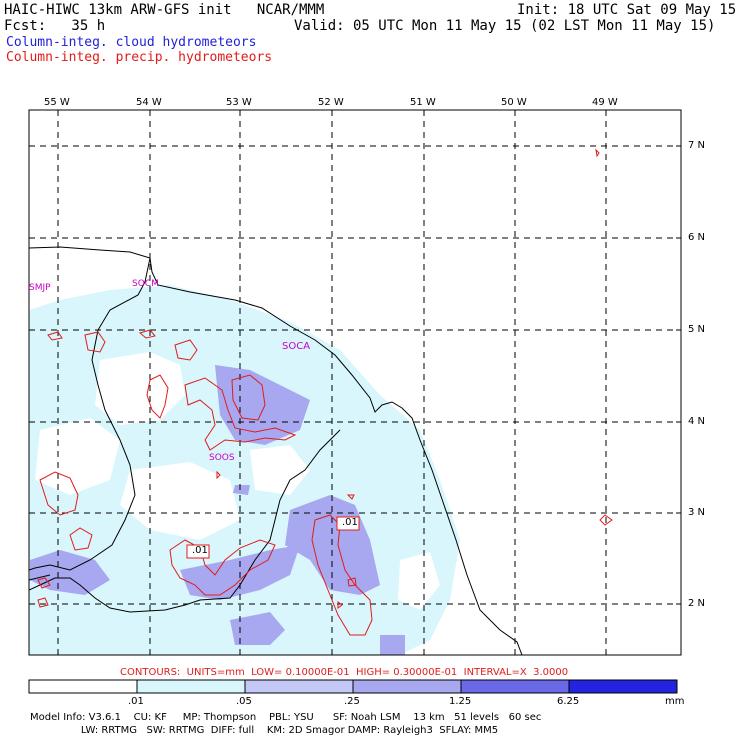 This screenshot has height=740, width=740. I want to click on lat-label-2n: 2 N, so click(697, 603).